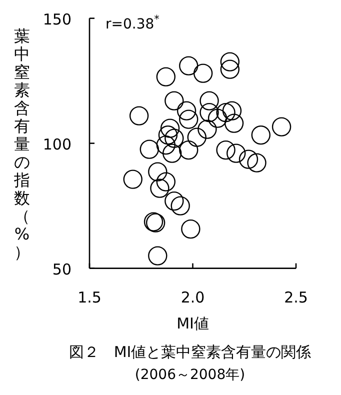 The width and height of the screenshot is (341, 395). What do you see at coordinates (133, 22) in the screenshot?
I see `annotation: r=0.38$^{*}$` at bounding box center [133, 22].